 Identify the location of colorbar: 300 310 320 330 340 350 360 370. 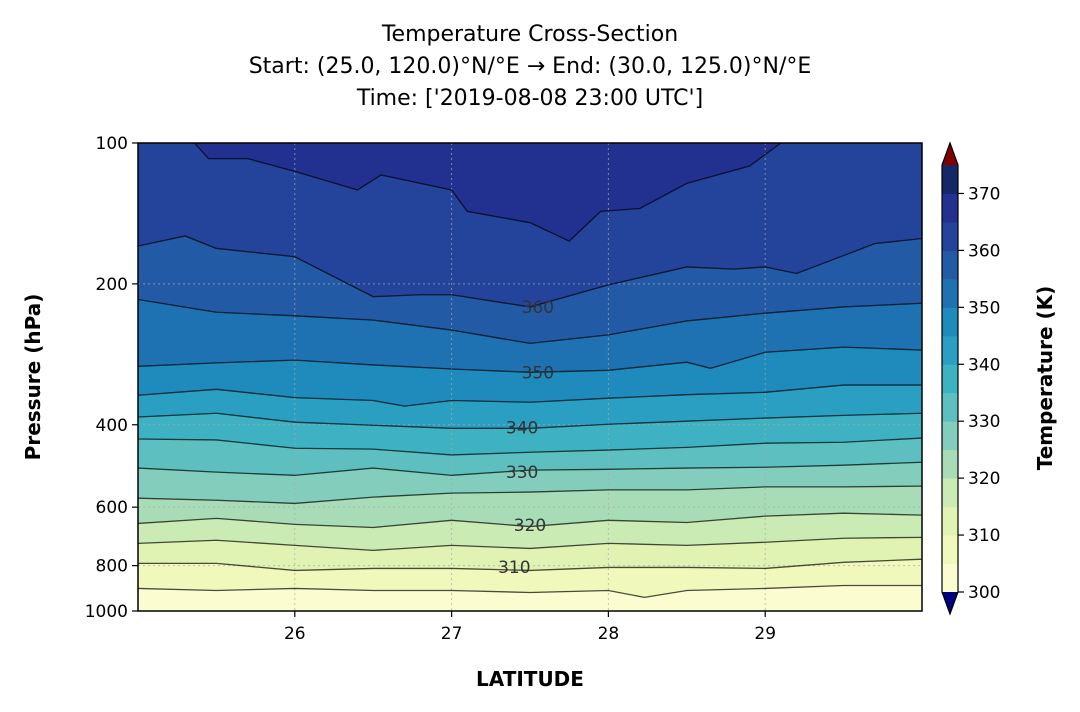
(970, 378).